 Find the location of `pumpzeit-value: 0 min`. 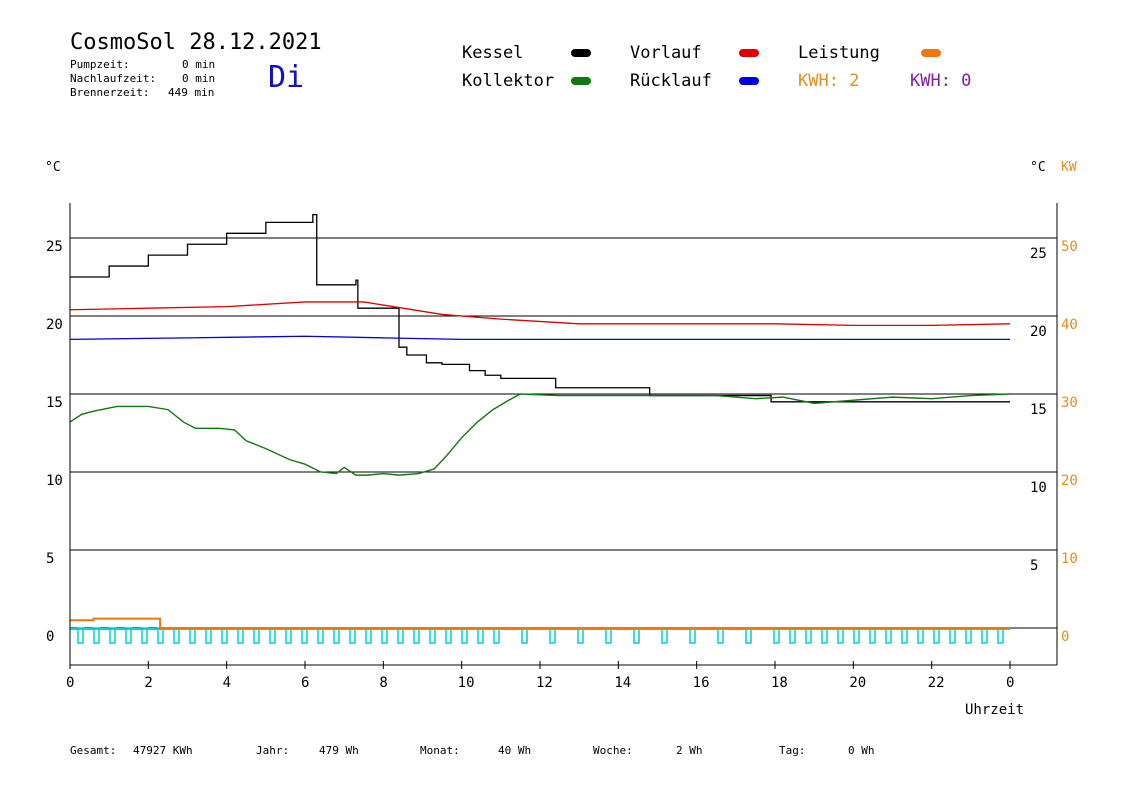

pumpzeit-value: 0 min is located at coordinates (199, 64).